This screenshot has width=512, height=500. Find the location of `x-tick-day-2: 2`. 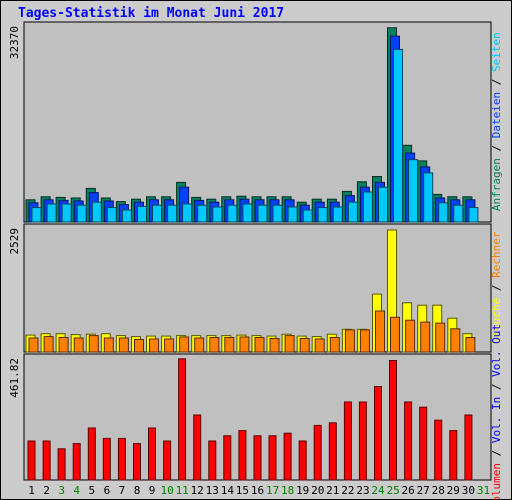

x-tick-day-2: 2 is located at coordinates (46, 490).